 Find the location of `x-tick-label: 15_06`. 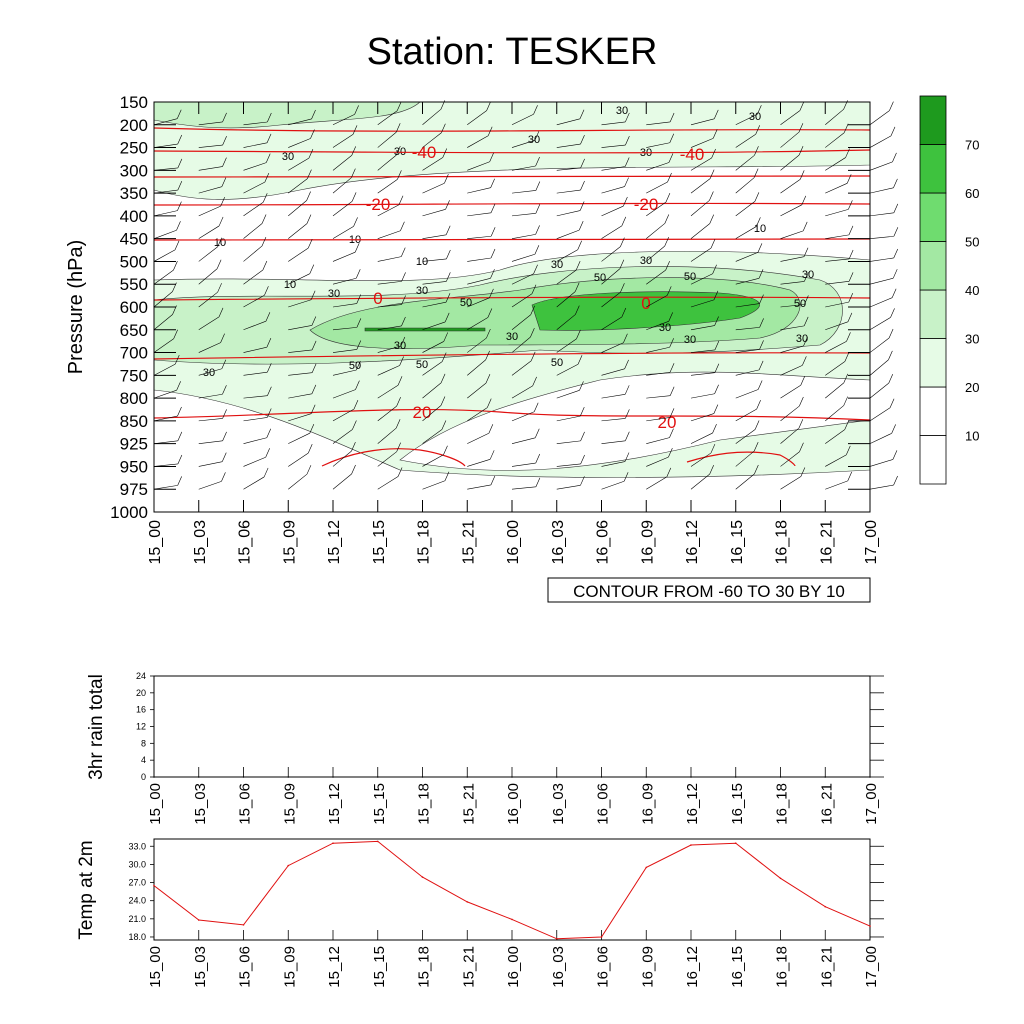

x-tick-label: 15_06 is located at coordinates (245, 967).